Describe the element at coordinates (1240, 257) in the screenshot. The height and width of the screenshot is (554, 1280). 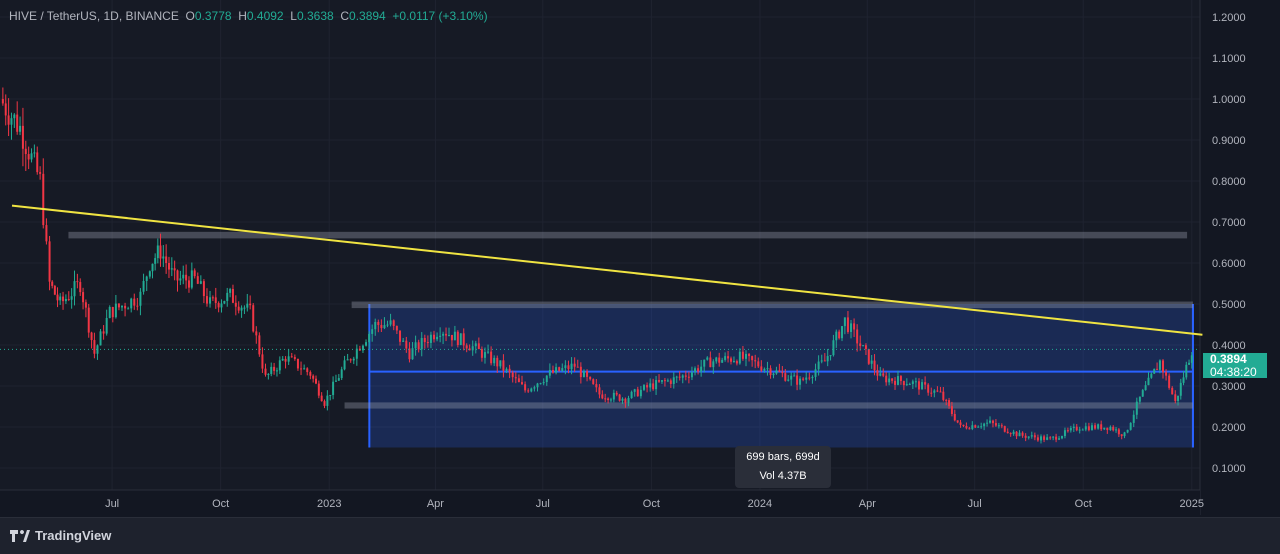
I see `price-axis` at that location.